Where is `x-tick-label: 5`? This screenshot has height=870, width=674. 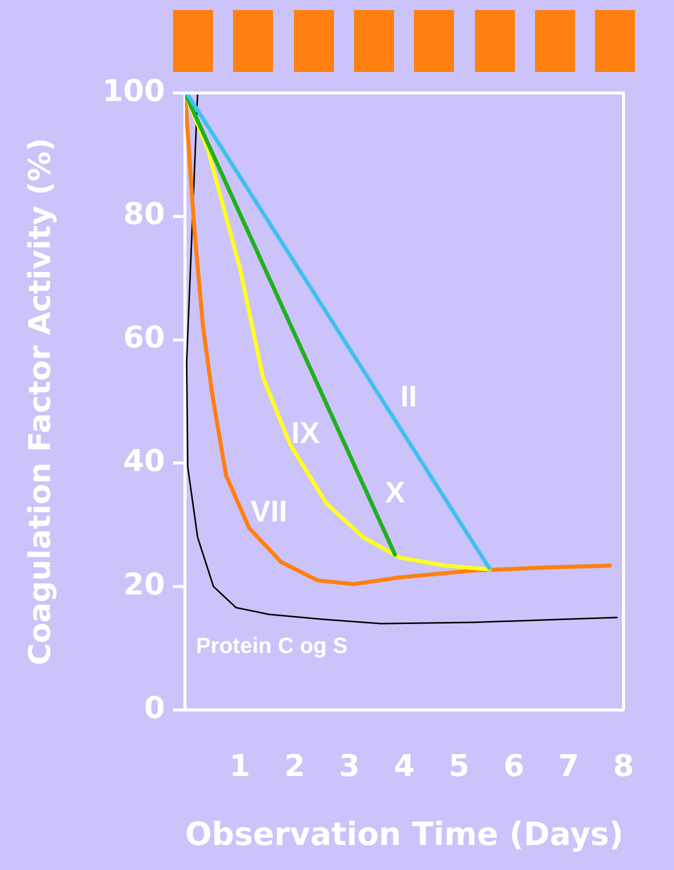
x-tick-label: 5 is located at coordinates (459, 766).